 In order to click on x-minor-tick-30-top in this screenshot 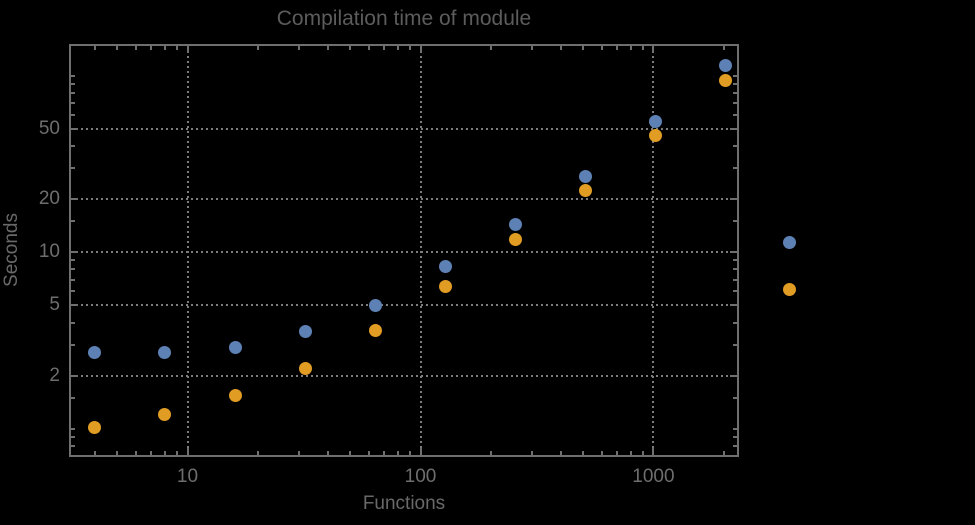, I will do `click(298, 48)`.